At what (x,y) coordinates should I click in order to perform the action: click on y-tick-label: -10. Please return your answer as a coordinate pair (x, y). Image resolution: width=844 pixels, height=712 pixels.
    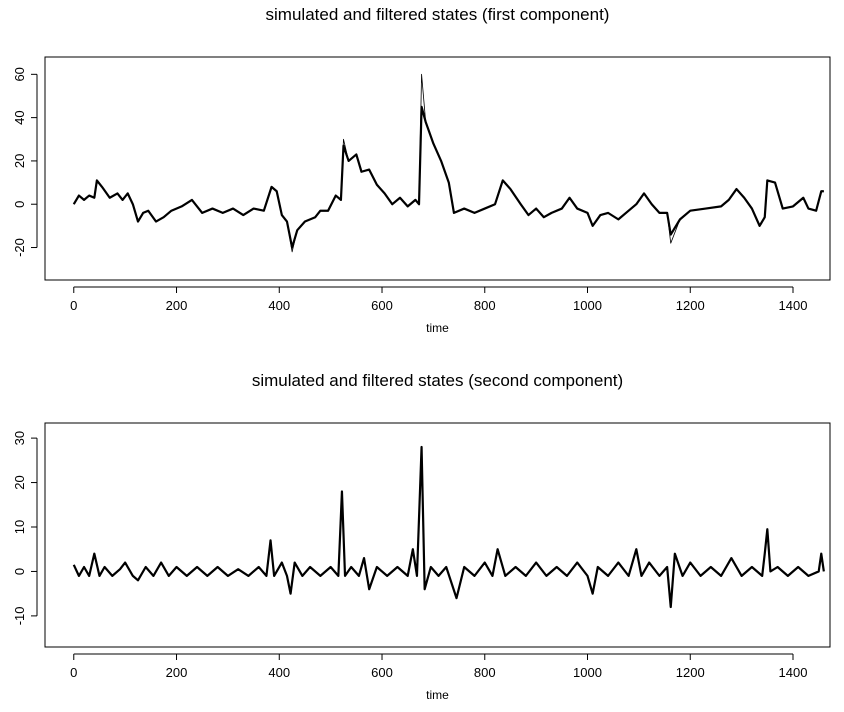
    Looking at the image, I should click on (19, 615).